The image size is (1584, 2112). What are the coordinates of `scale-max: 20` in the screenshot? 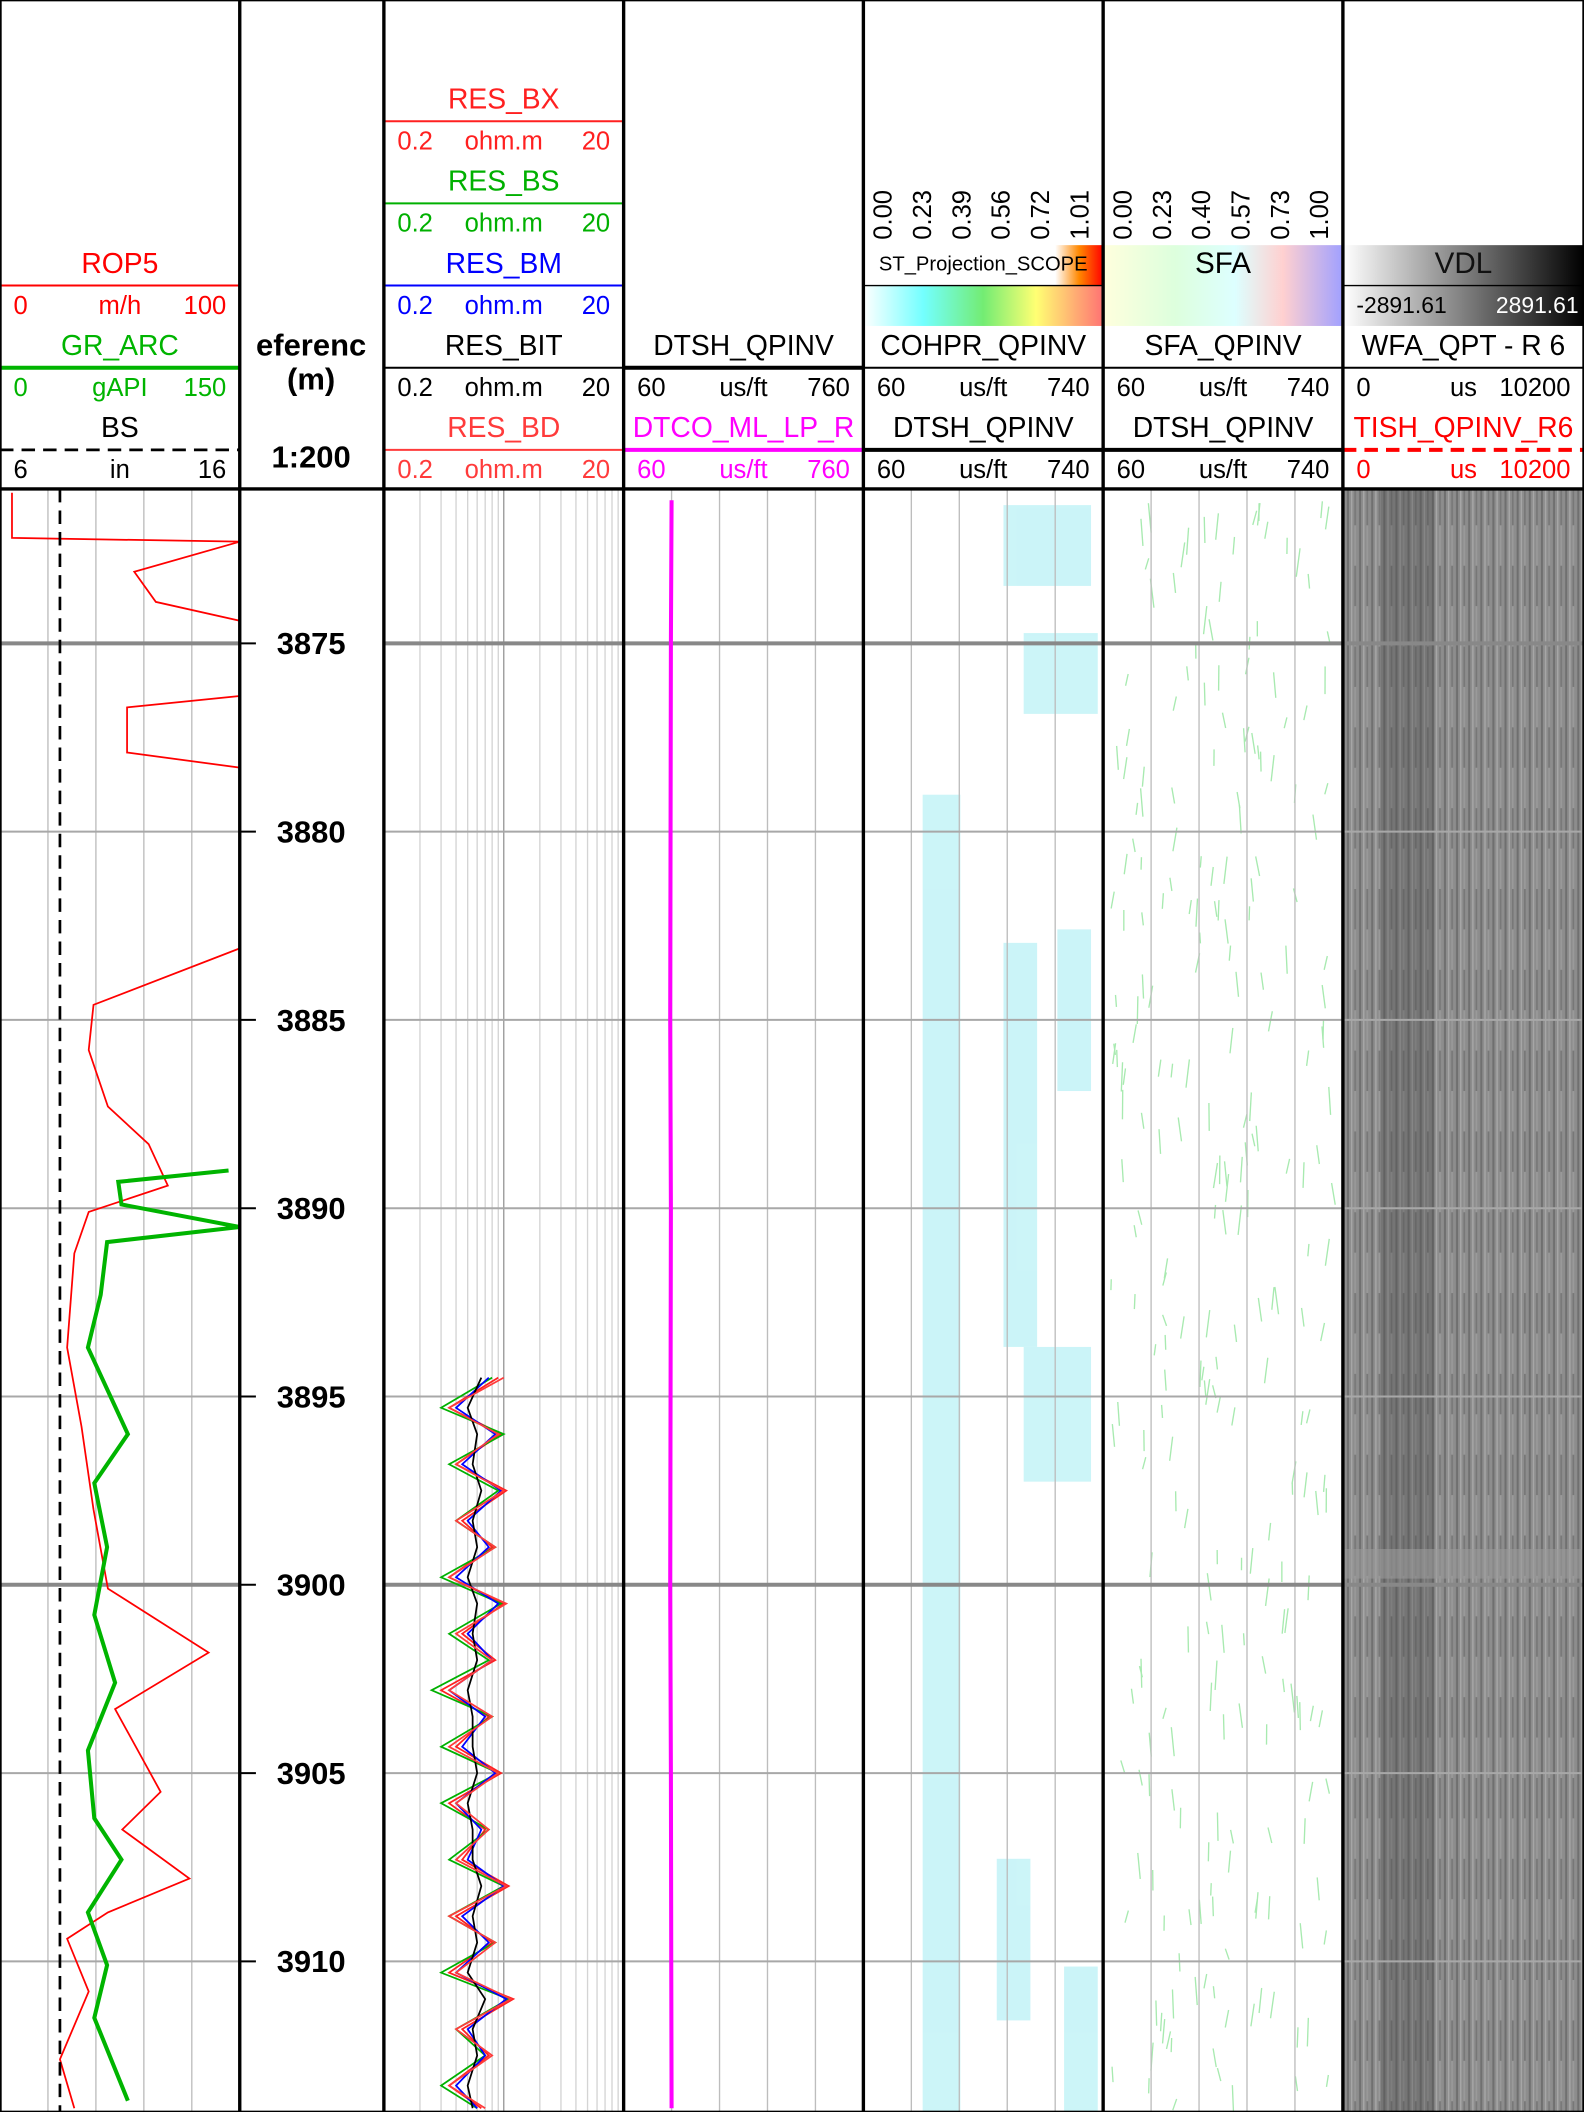 It's located at (596, 224).